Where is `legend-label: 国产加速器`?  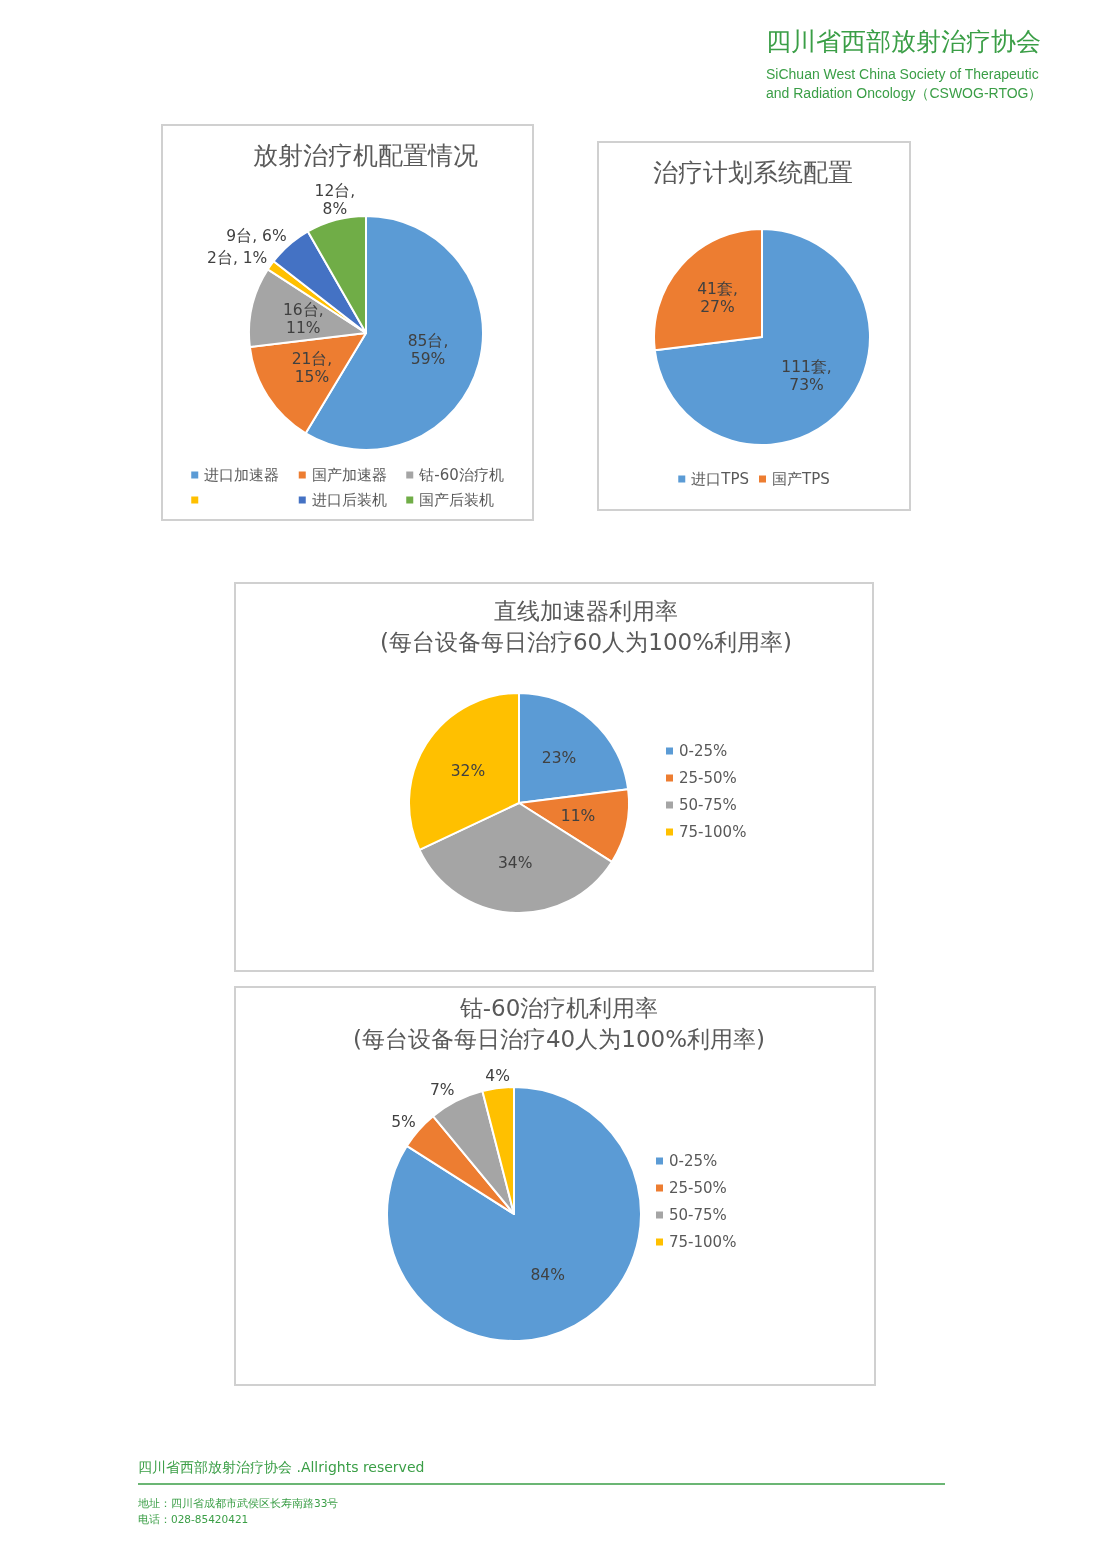
legend-label: 国产加速器 is located at coordinates (349, 475).